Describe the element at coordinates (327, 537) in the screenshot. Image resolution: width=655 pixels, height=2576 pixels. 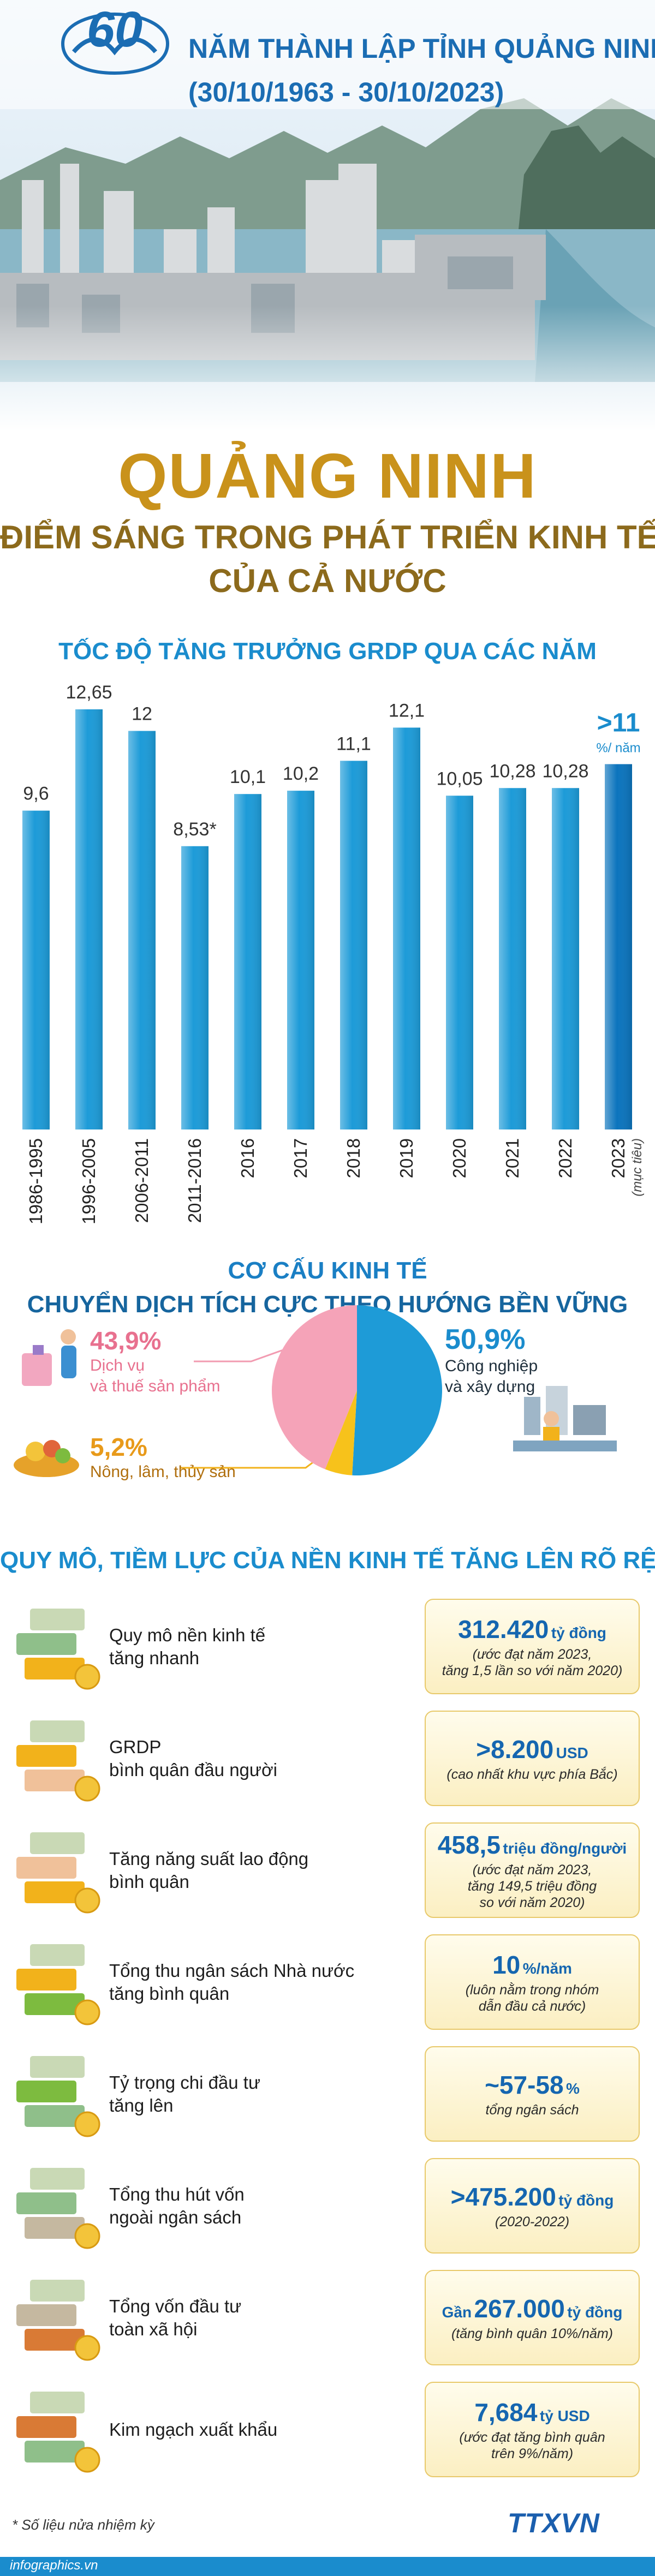
I see `subtitle-line: ĐIỂM SÁNG TRONG PHÁT TRIỂN KINH TẾ` at that location.